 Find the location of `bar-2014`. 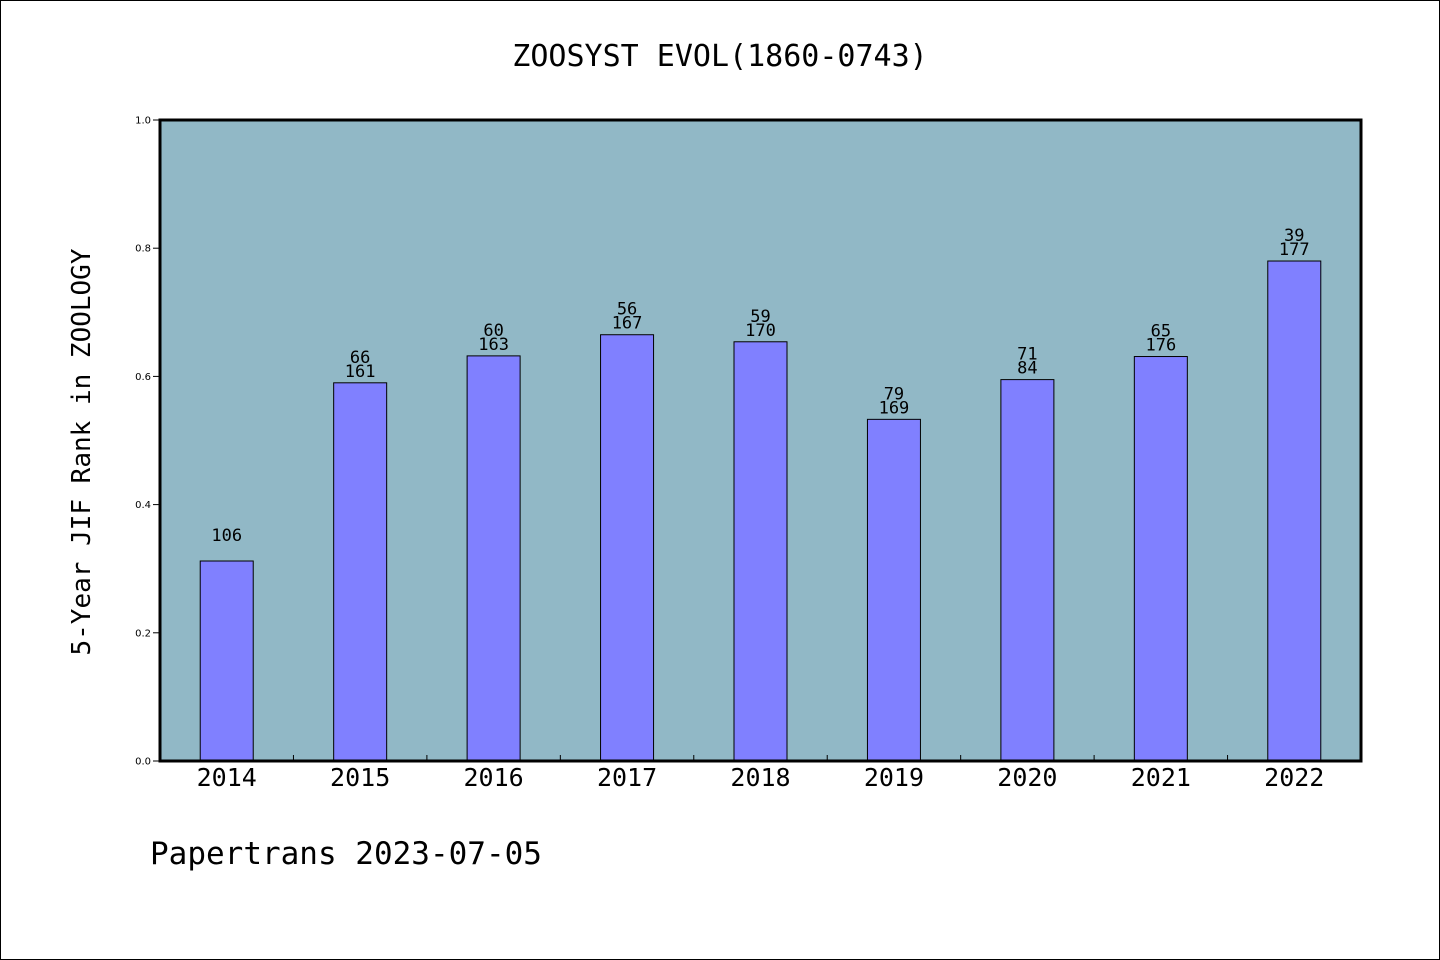

bar-2014 is located at coordinates (226, 661).